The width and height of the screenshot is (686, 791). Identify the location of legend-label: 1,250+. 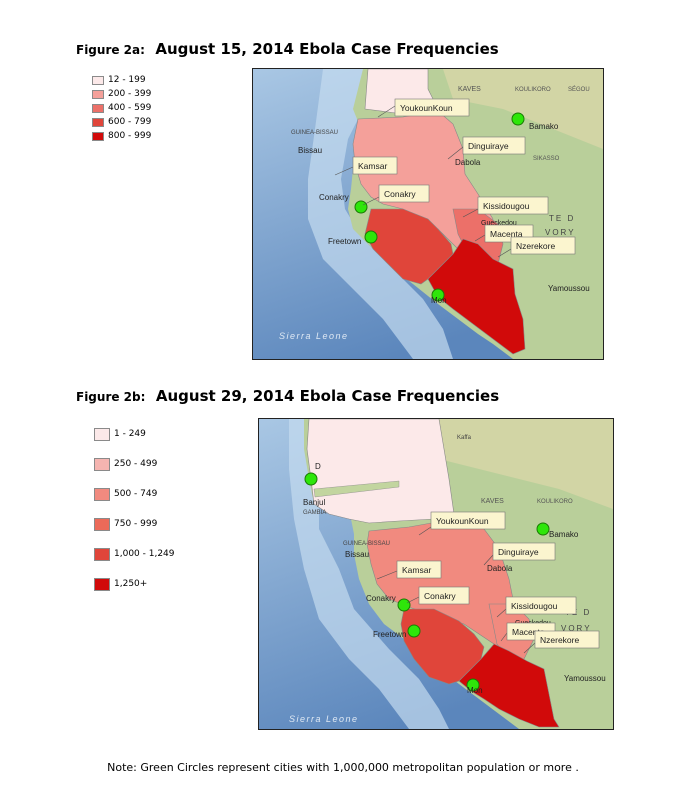
(131, 584).